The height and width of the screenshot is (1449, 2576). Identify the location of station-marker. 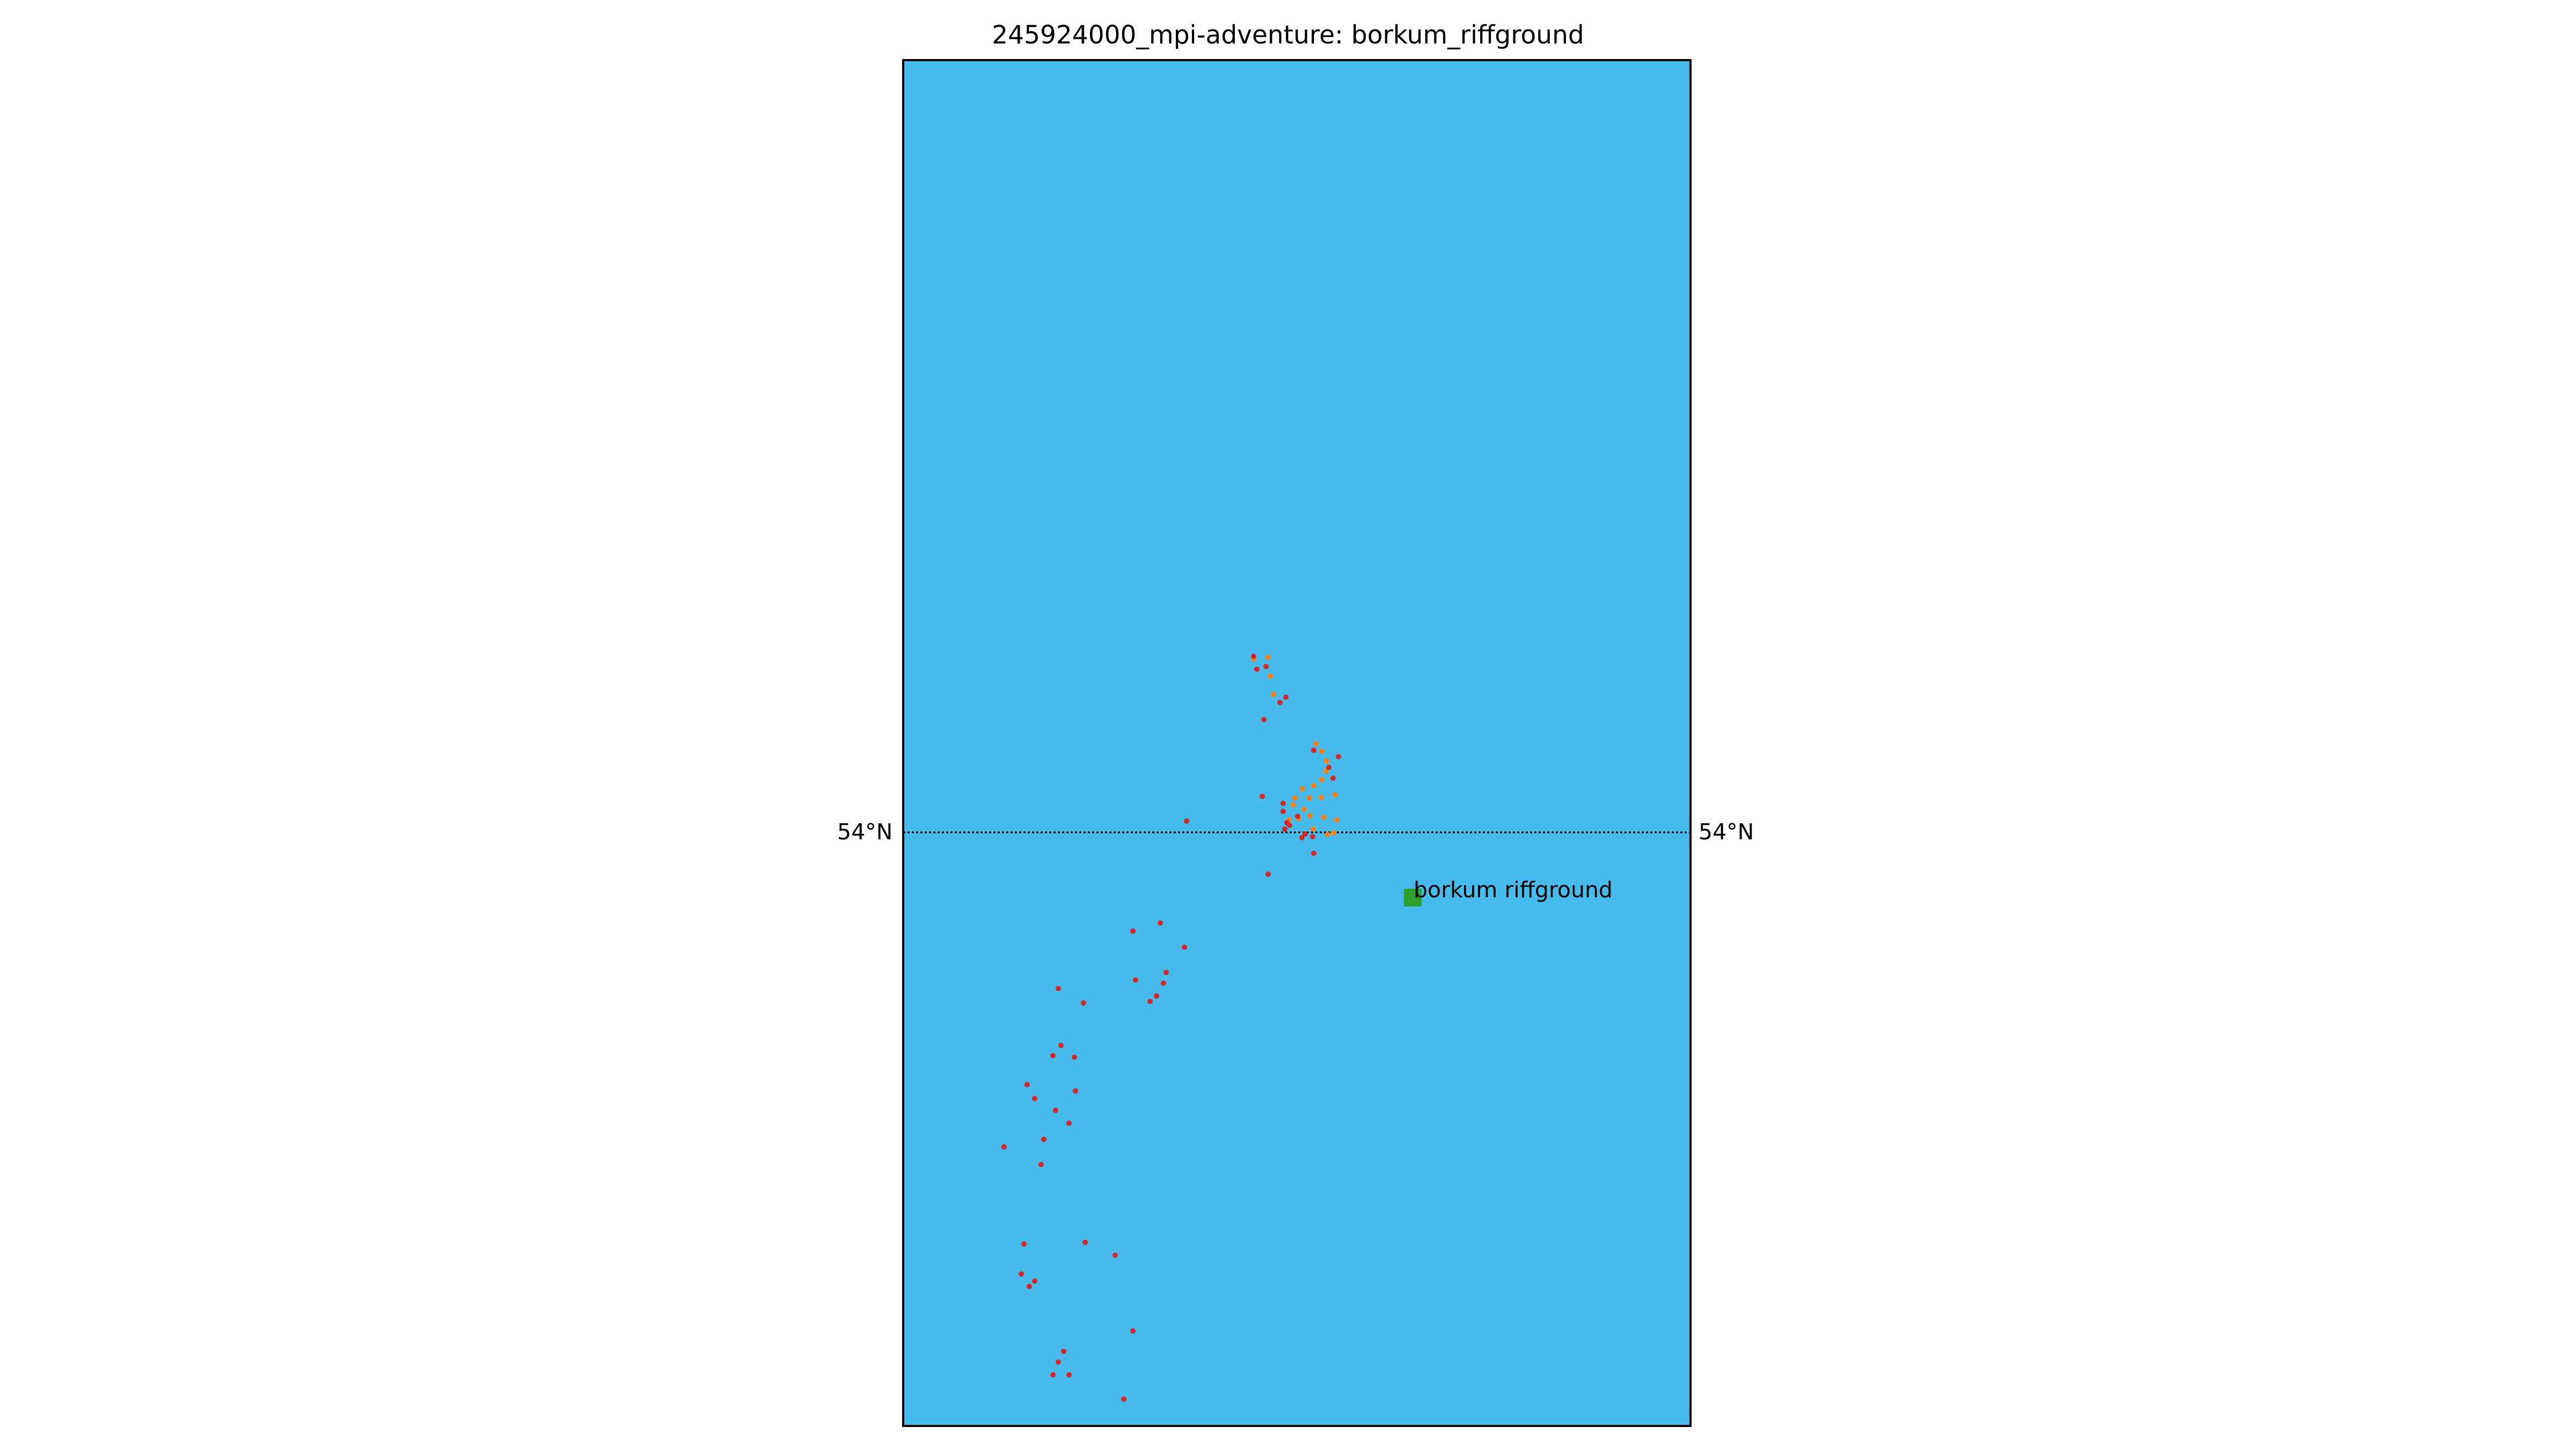
(1413, 897).